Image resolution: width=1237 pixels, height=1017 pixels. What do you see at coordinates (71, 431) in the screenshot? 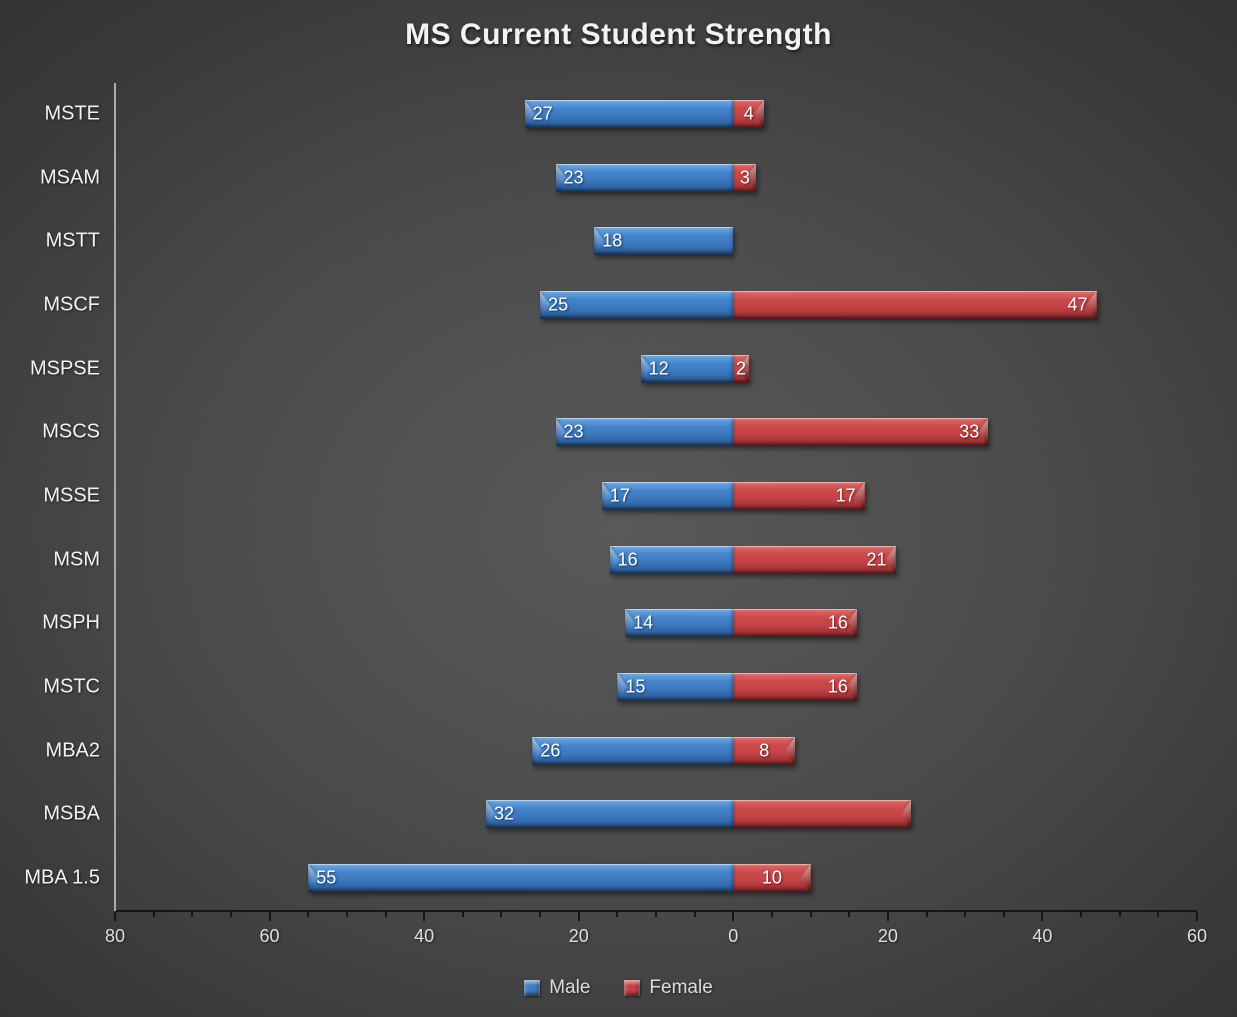
I see `category-label: MSCS` at bounding box center [71, 431].